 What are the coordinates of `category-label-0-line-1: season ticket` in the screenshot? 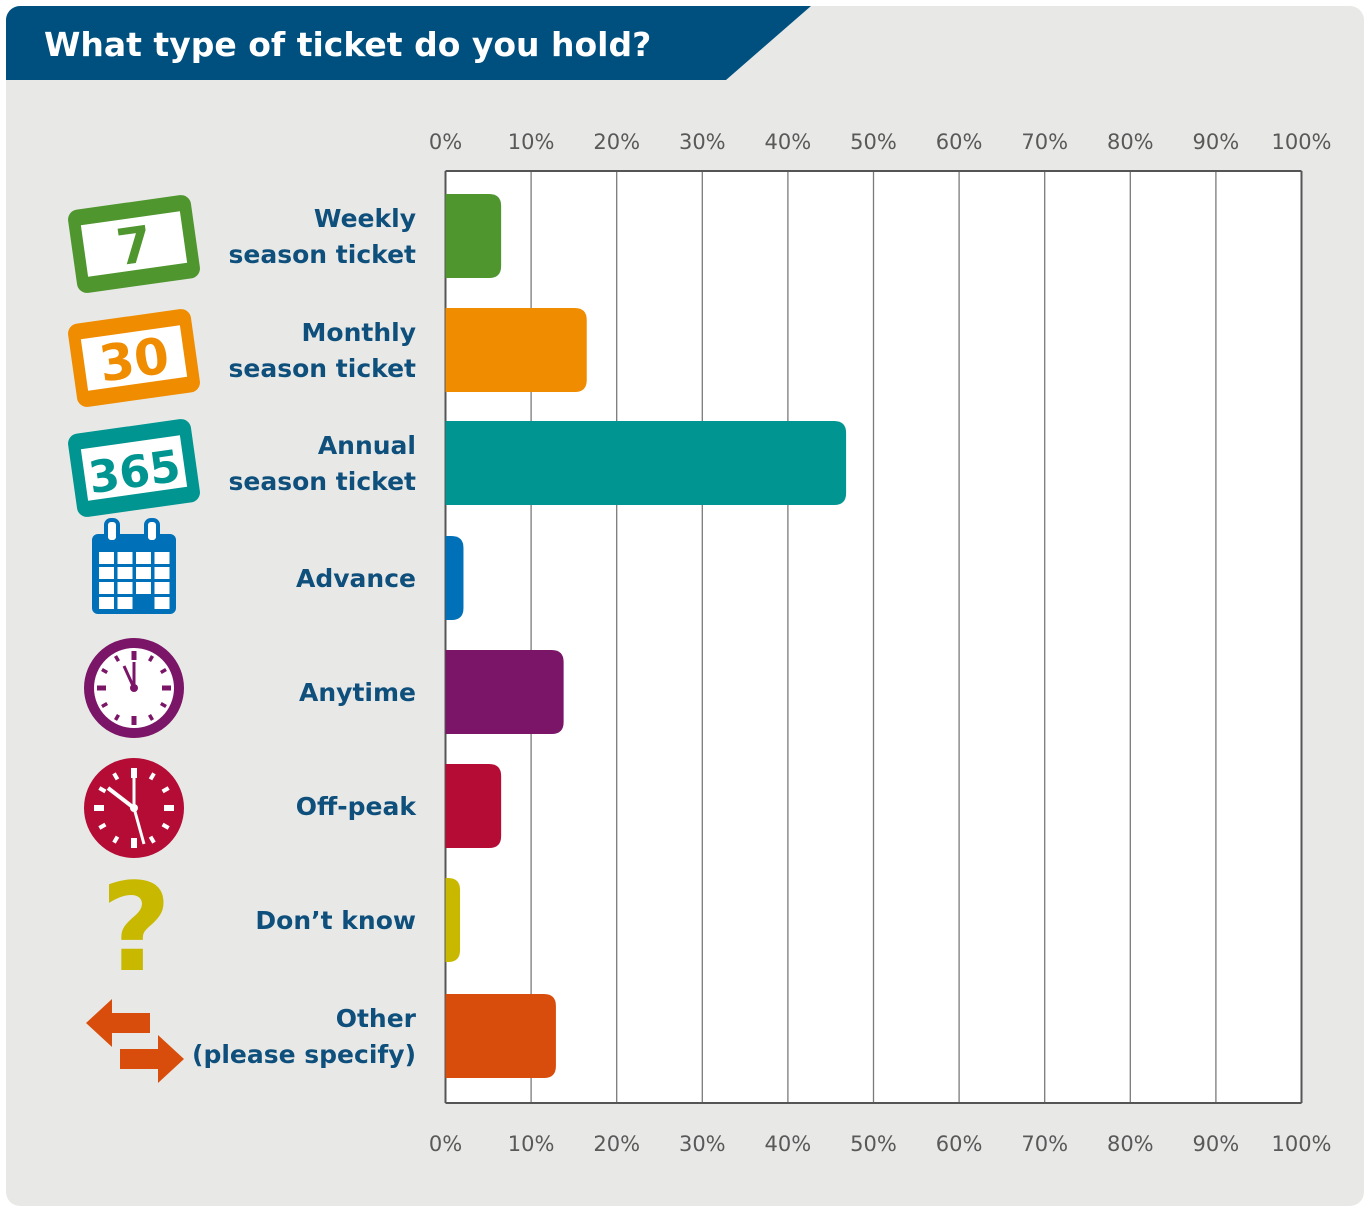 It's located at (323, 254).